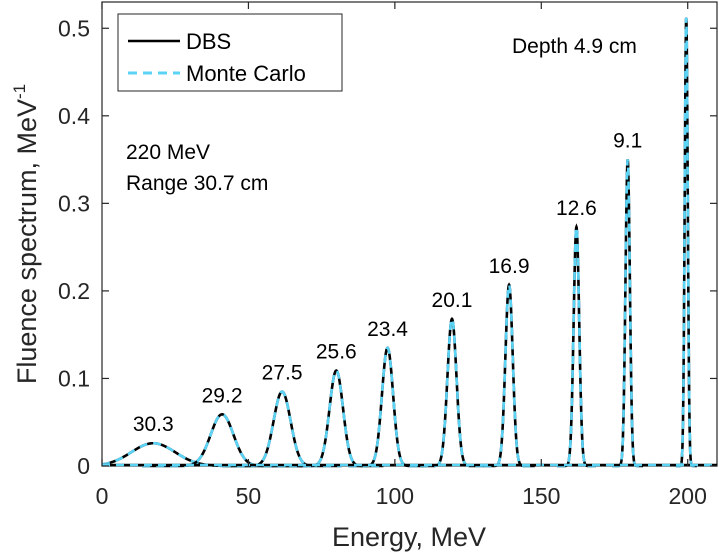 Image resolution: width=719 pixels, height=558 pixels. I want to click on legend-dbs-label: DBS, so click(208, 41).